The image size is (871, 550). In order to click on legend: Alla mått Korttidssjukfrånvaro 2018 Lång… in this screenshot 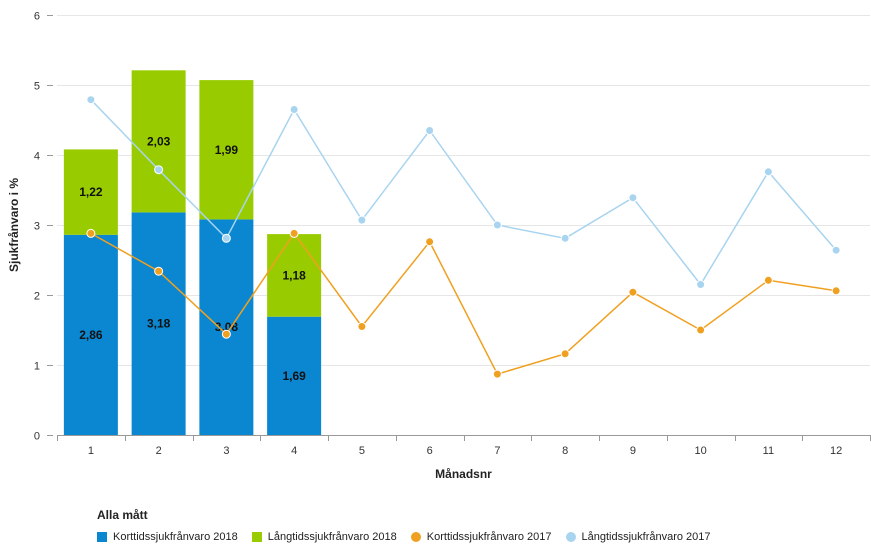, I will do `click(411, 525)`.